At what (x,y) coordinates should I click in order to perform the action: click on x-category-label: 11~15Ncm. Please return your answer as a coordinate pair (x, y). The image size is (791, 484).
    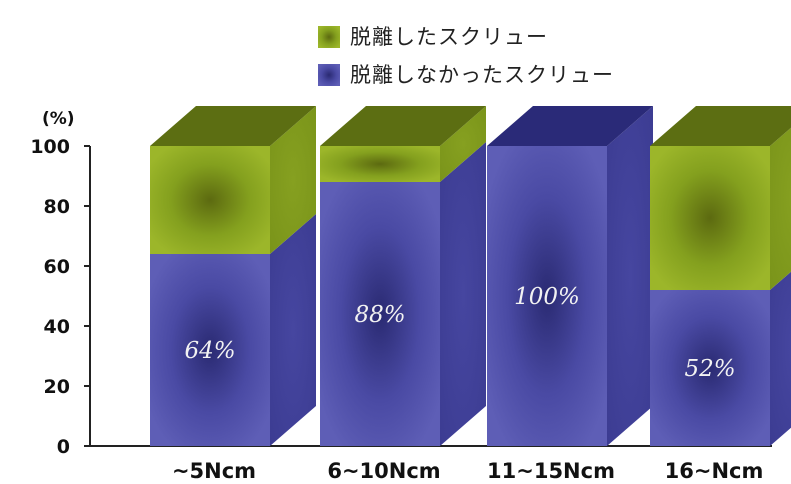
    Looking at the image, I should click on (551, 471).